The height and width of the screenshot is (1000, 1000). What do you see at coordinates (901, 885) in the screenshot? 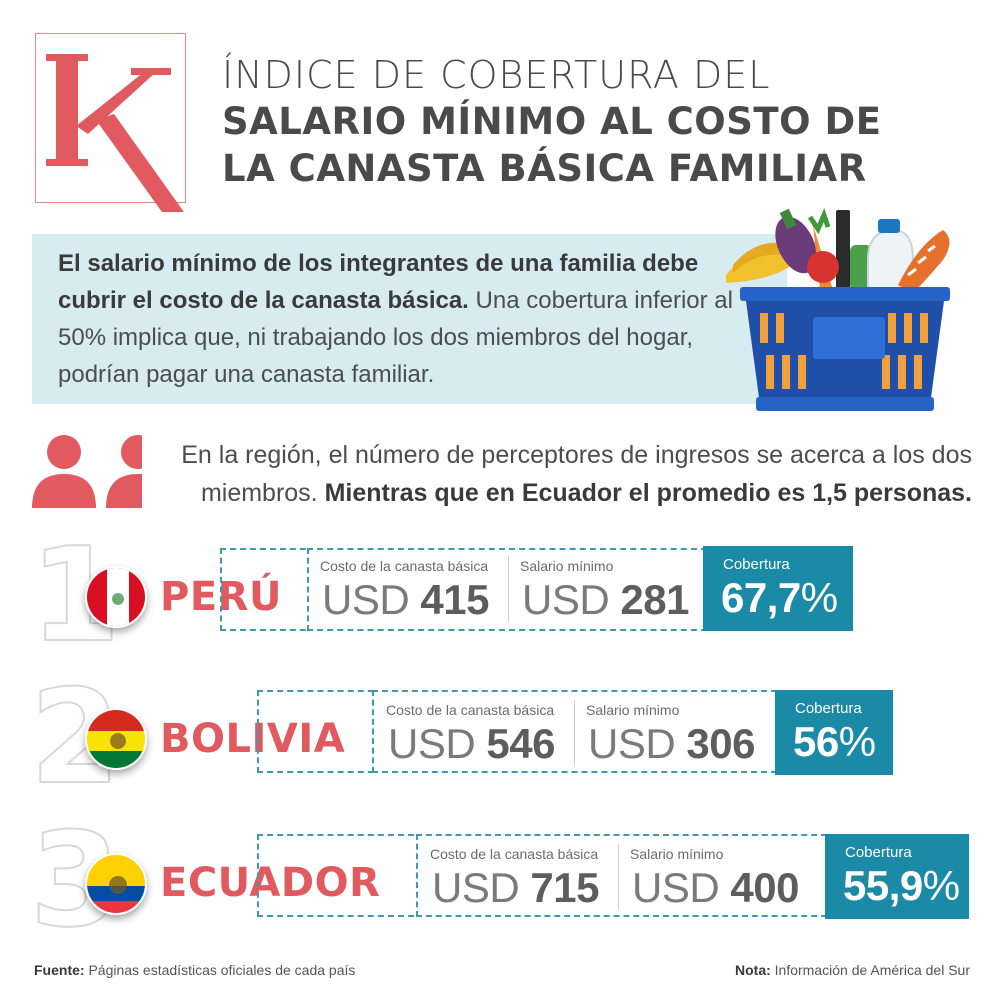
I see `coverage-value: 55,9%` at bounding box center [901, 885].